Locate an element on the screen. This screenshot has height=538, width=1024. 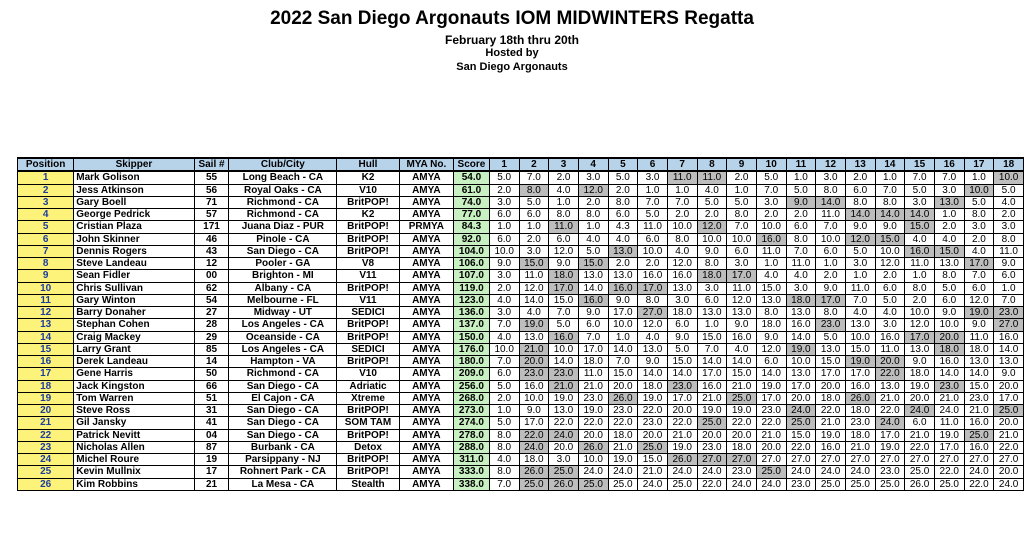
club-city-cell: Oceanside - CA is located at coordinates (283, 337).